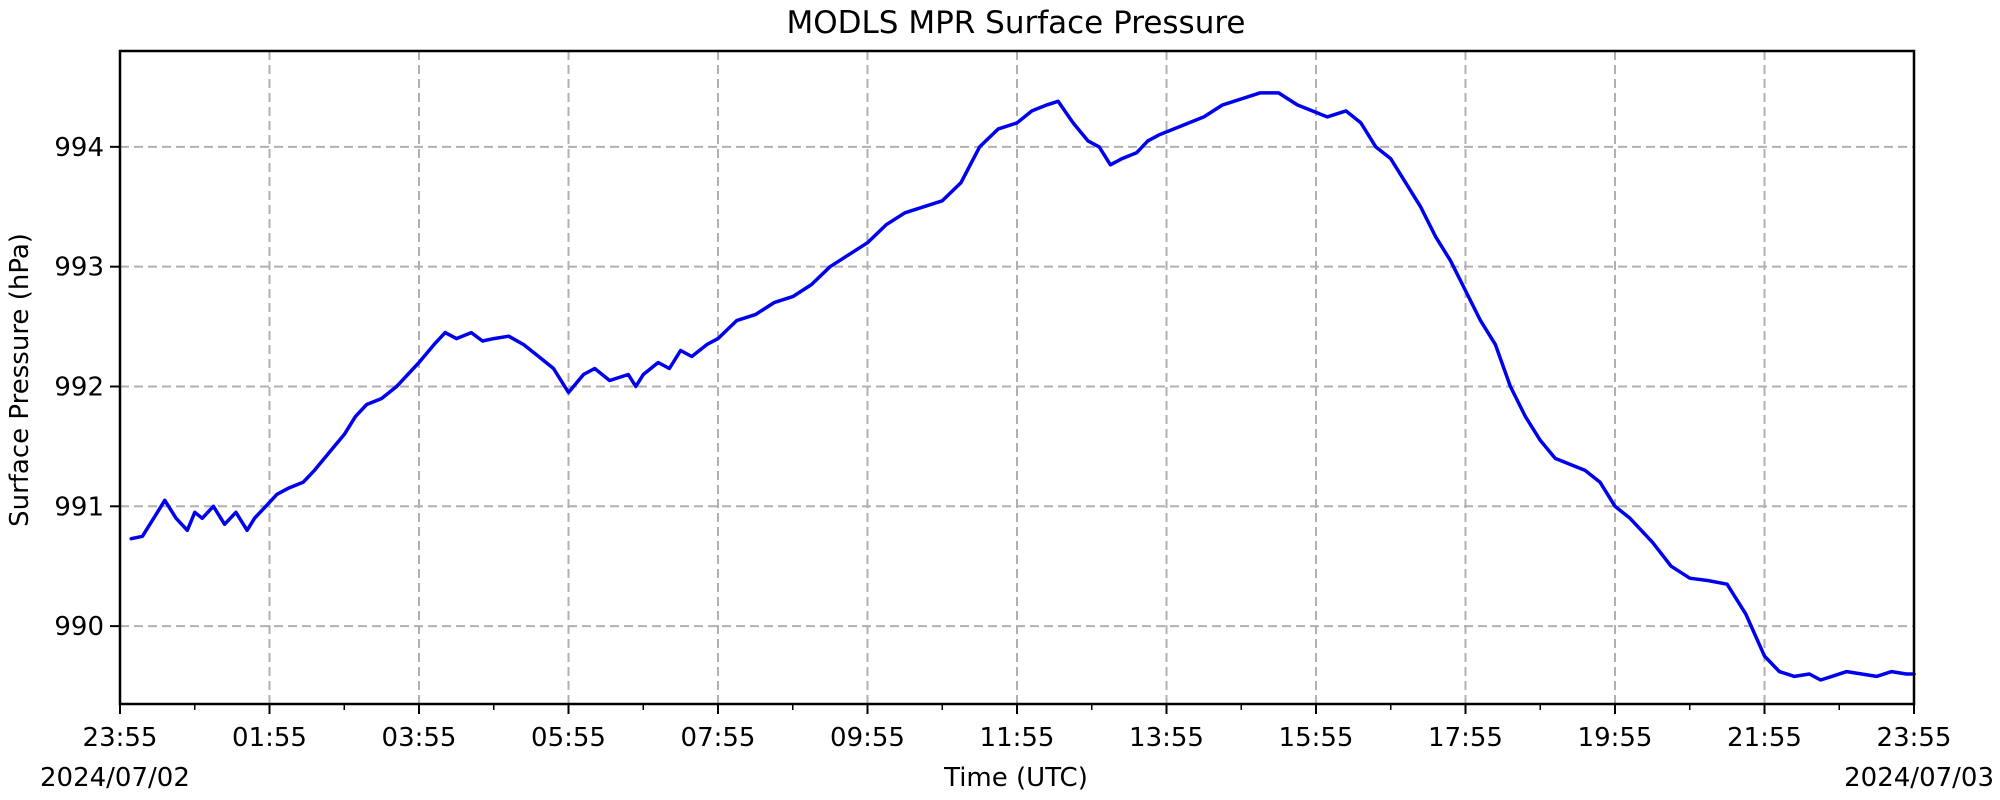 This screenshot has width=2000, height=800. What do you see at coordinates (79, 268) in the screenshot?
I see `y-tick-label: 993` at bounding box center [79, 268].